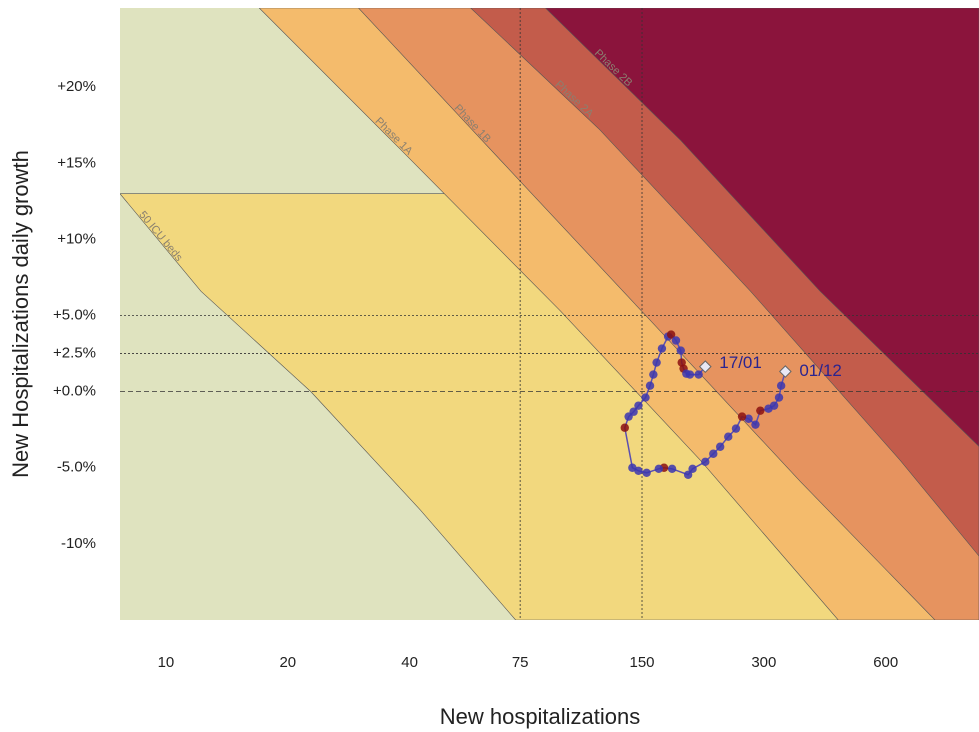 Image resolution: width=979 pixels, height=732 pixels. Describe the element at coordinates (287, 662) in the screenshot. I see `x-tick-label: 20` at that location.